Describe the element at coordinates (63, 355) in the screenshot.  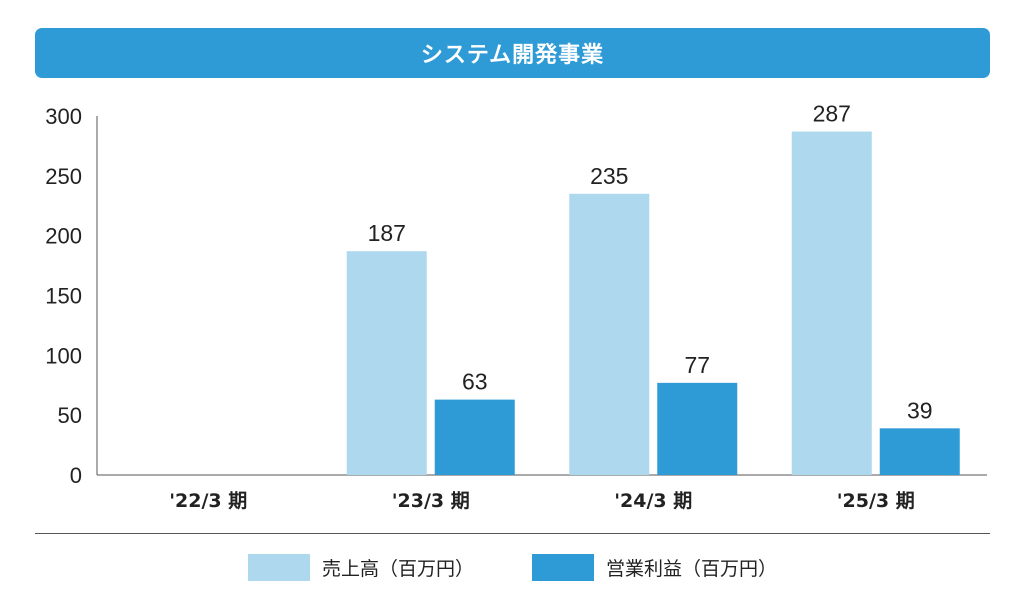
I see `y-tick-label: 100` at that location.